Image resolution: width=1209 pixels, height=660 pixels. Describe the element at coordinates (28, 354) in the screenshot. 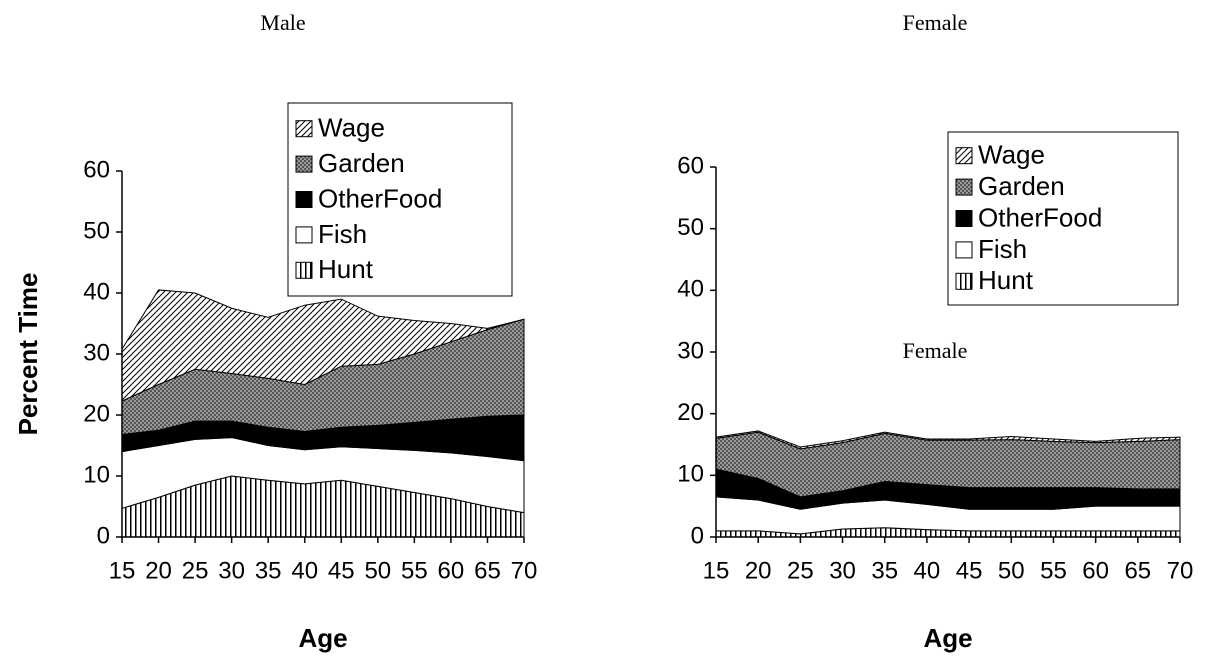

I see `y-axis-label: Percent Time` at that location.